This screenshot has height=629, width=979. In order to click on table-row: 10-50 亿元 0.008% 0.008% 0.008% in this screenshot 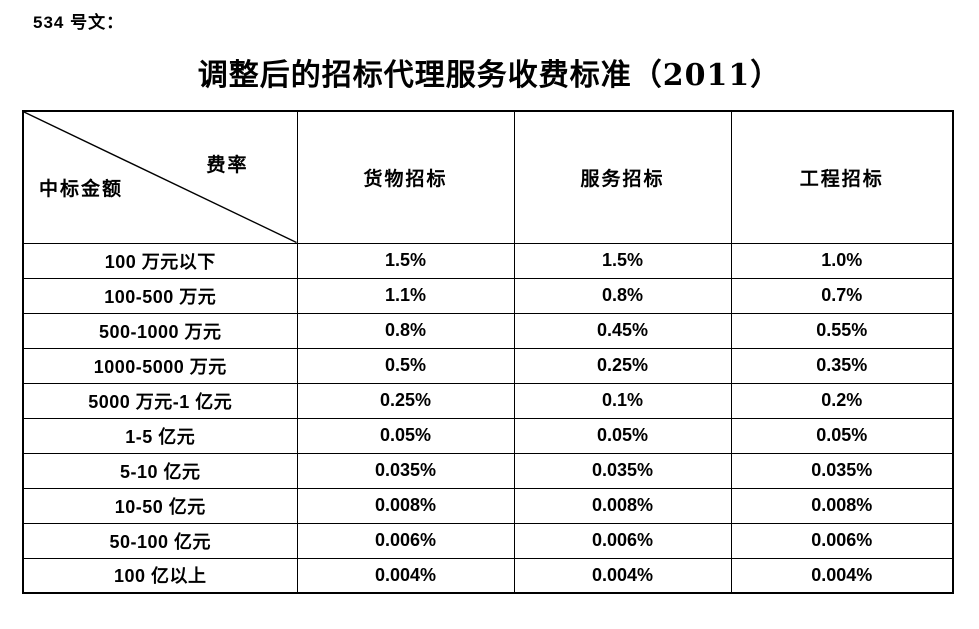, I will do `click(488, 505)`.